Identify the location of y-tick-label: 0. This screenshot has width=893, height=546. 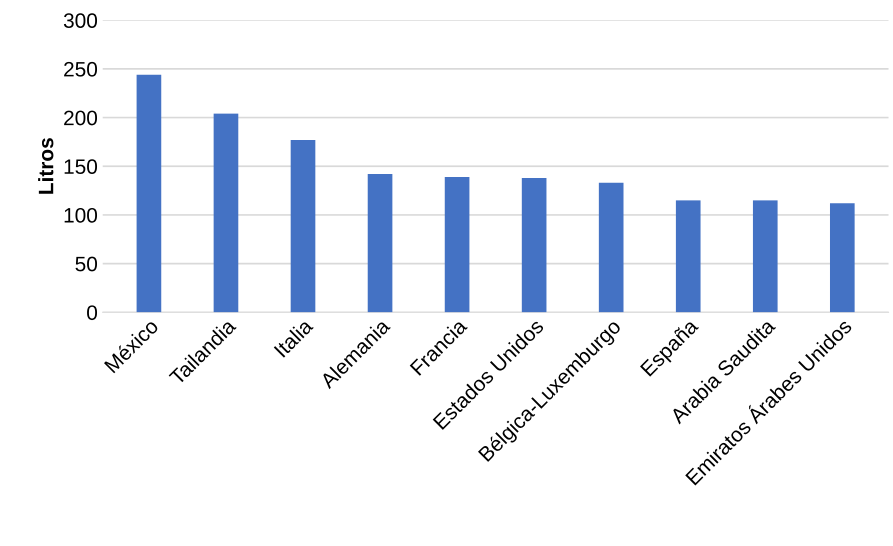
(92, 312).